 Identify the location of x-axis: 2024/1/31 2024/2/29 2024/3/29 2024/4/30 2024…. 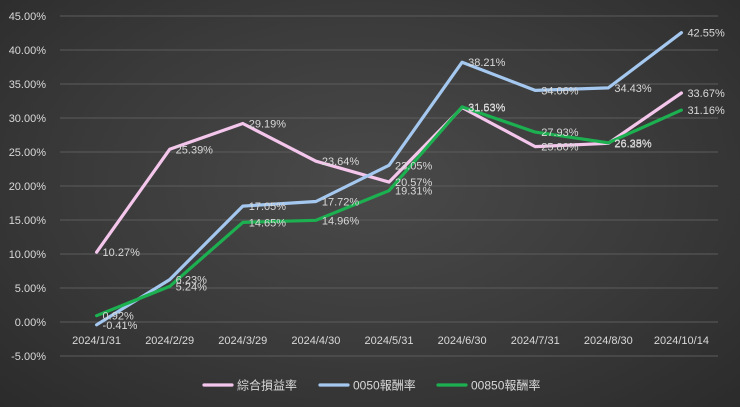
(390, 341).